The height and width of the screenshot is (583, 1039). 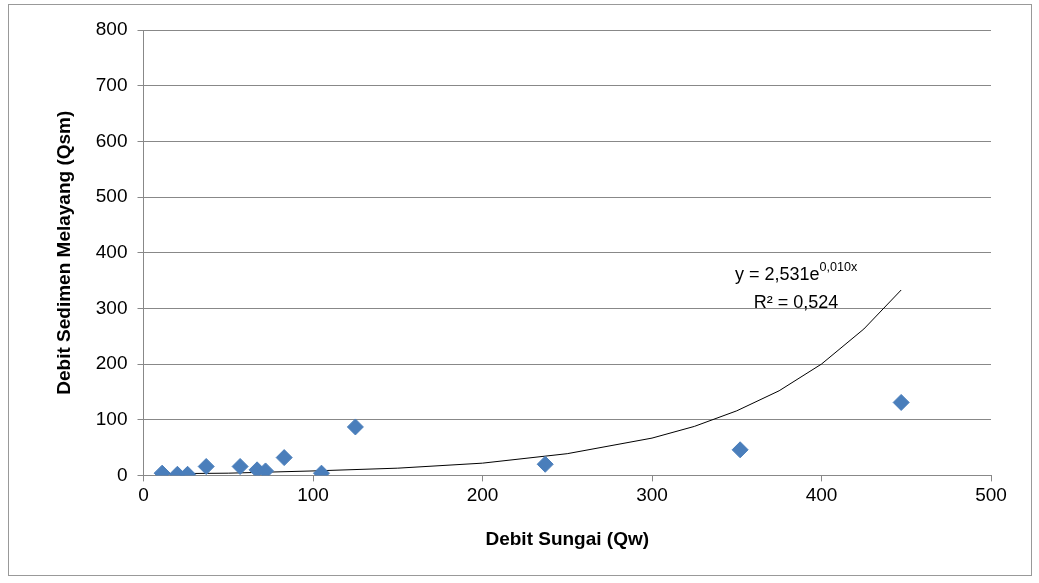 I want to click on annotation: R² = 0,524, so click(x=796, y=302).